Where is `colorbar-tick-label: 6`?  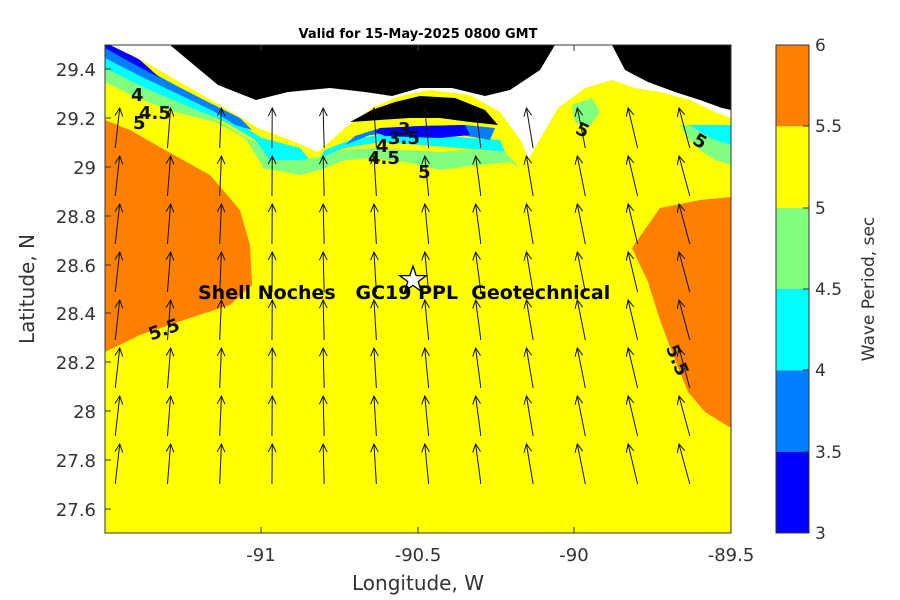
colorbar-tick-label: 6 is located at coordinates (820, 46).